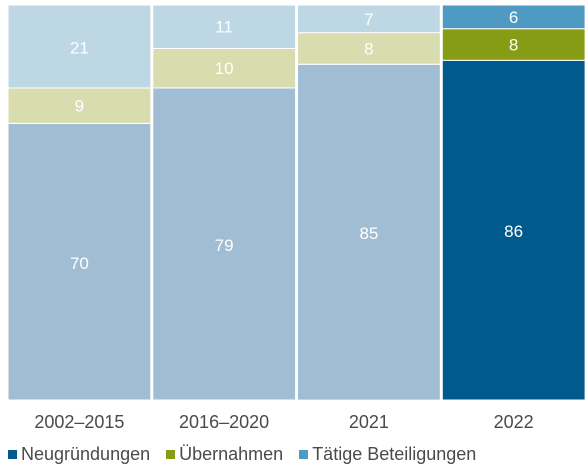 This screenshot has width=587, height=465. I want to click on bar-tätige-beteiligungen-2, so click(369, 19).